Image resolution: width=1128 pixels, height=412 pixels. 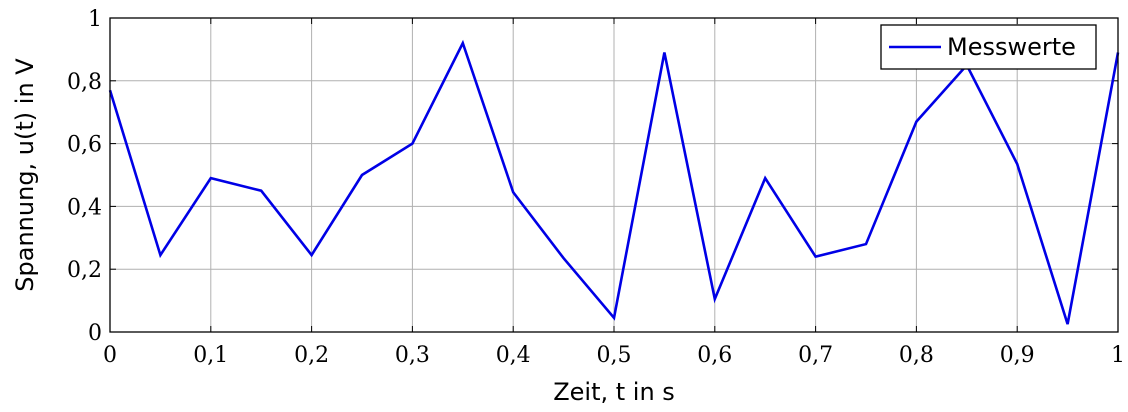 I want to click on x-axis-label: Zeit, t in s, so click(x=614, y=392).